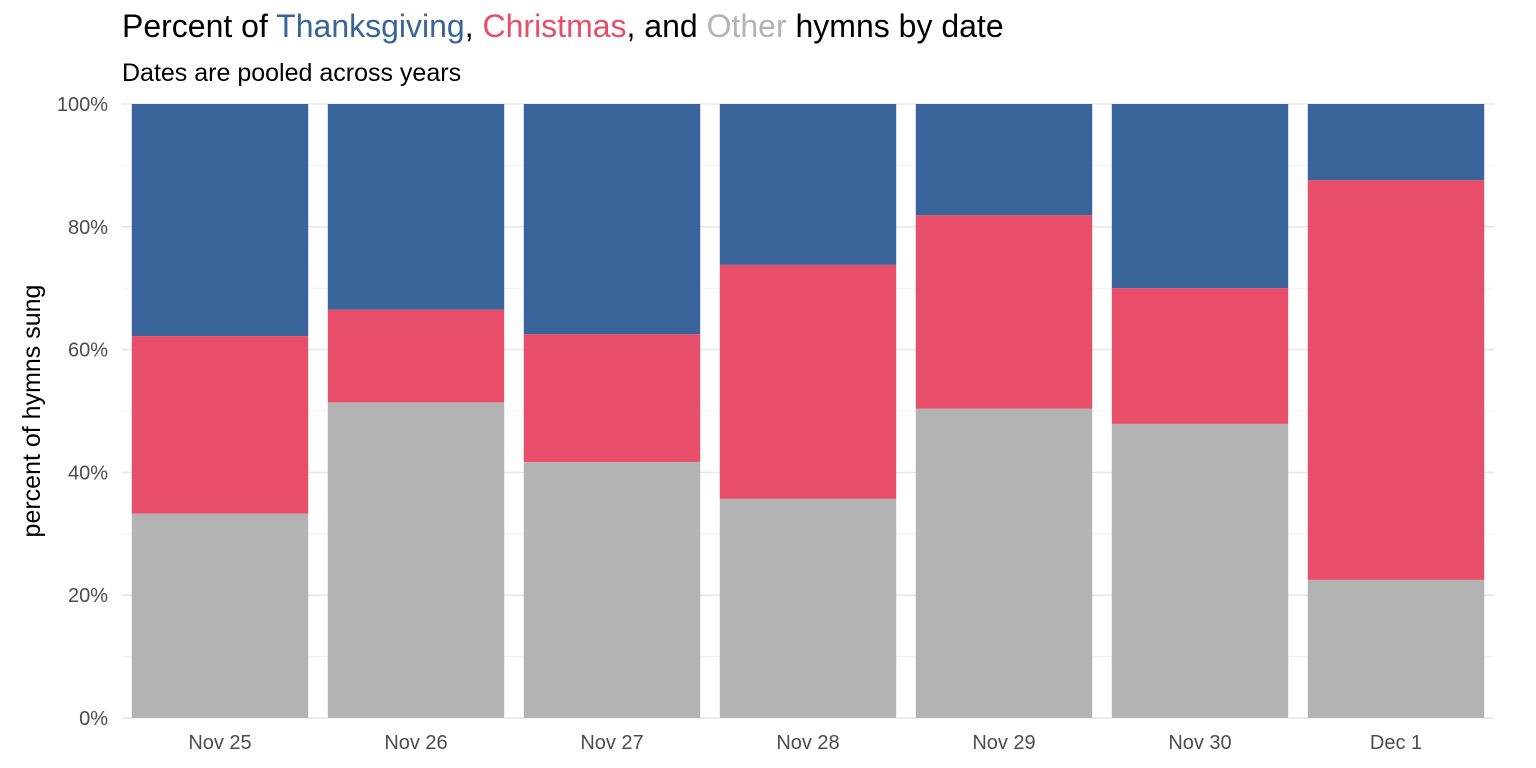  Describe the element at coordinates (1199, 743) in the screenshot. I see `x-tick-label: Nov 30` at that location.